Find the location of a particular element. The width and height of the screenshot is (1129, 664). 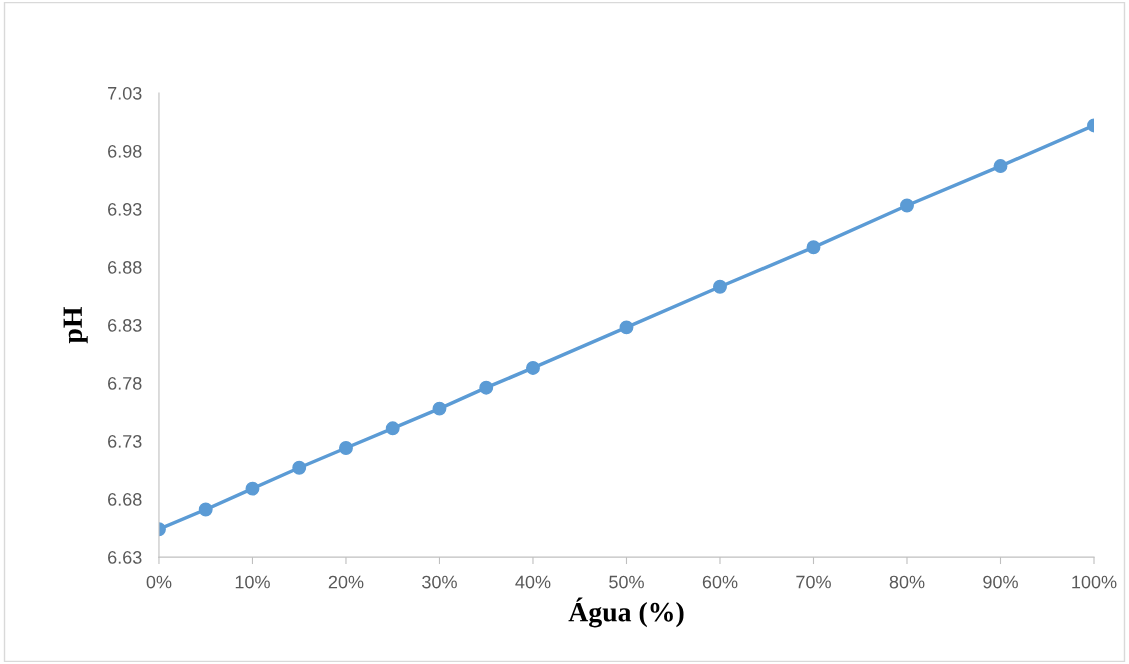

y-tick-label: 6.98 is located at coordinates (125, 151).